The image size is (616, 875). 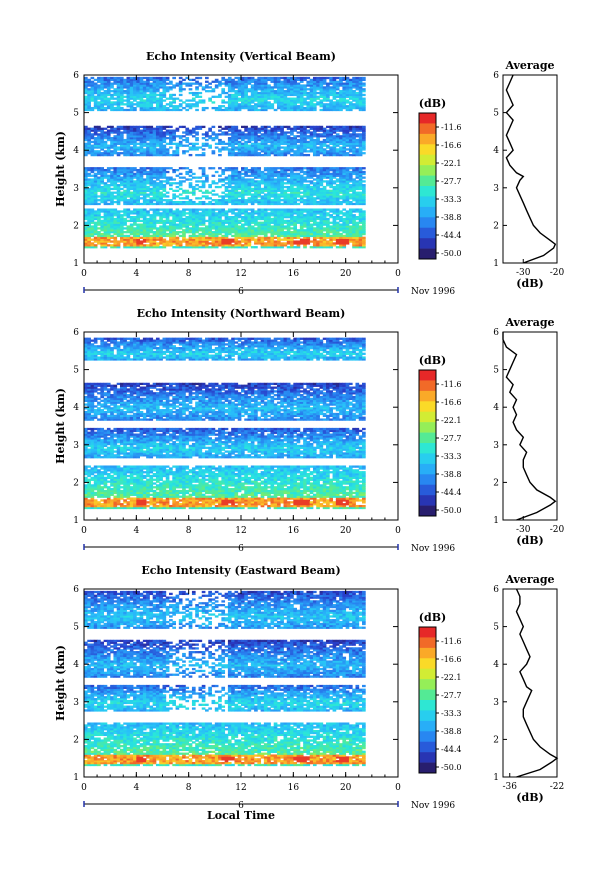 I want to click on x-tick-label: 20, so click(x=346, y=531).